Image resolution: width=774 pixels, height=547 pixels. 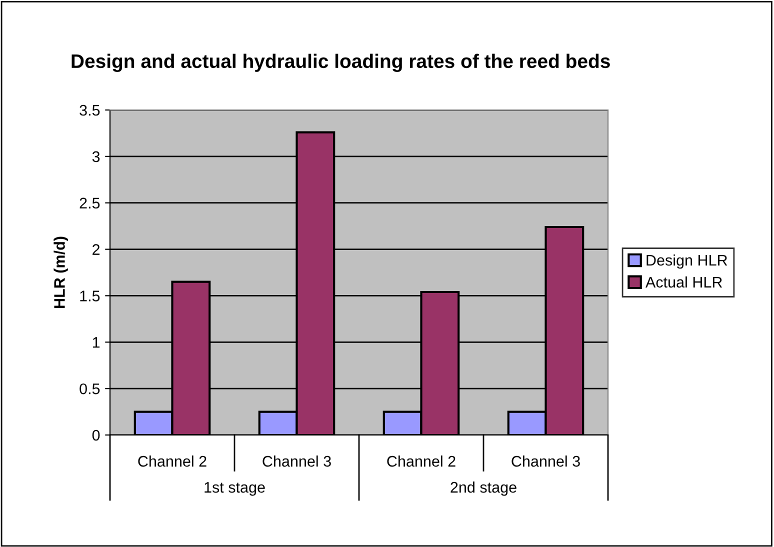 I want to click on y-tick-label: 0, so click(x=96, y=435).